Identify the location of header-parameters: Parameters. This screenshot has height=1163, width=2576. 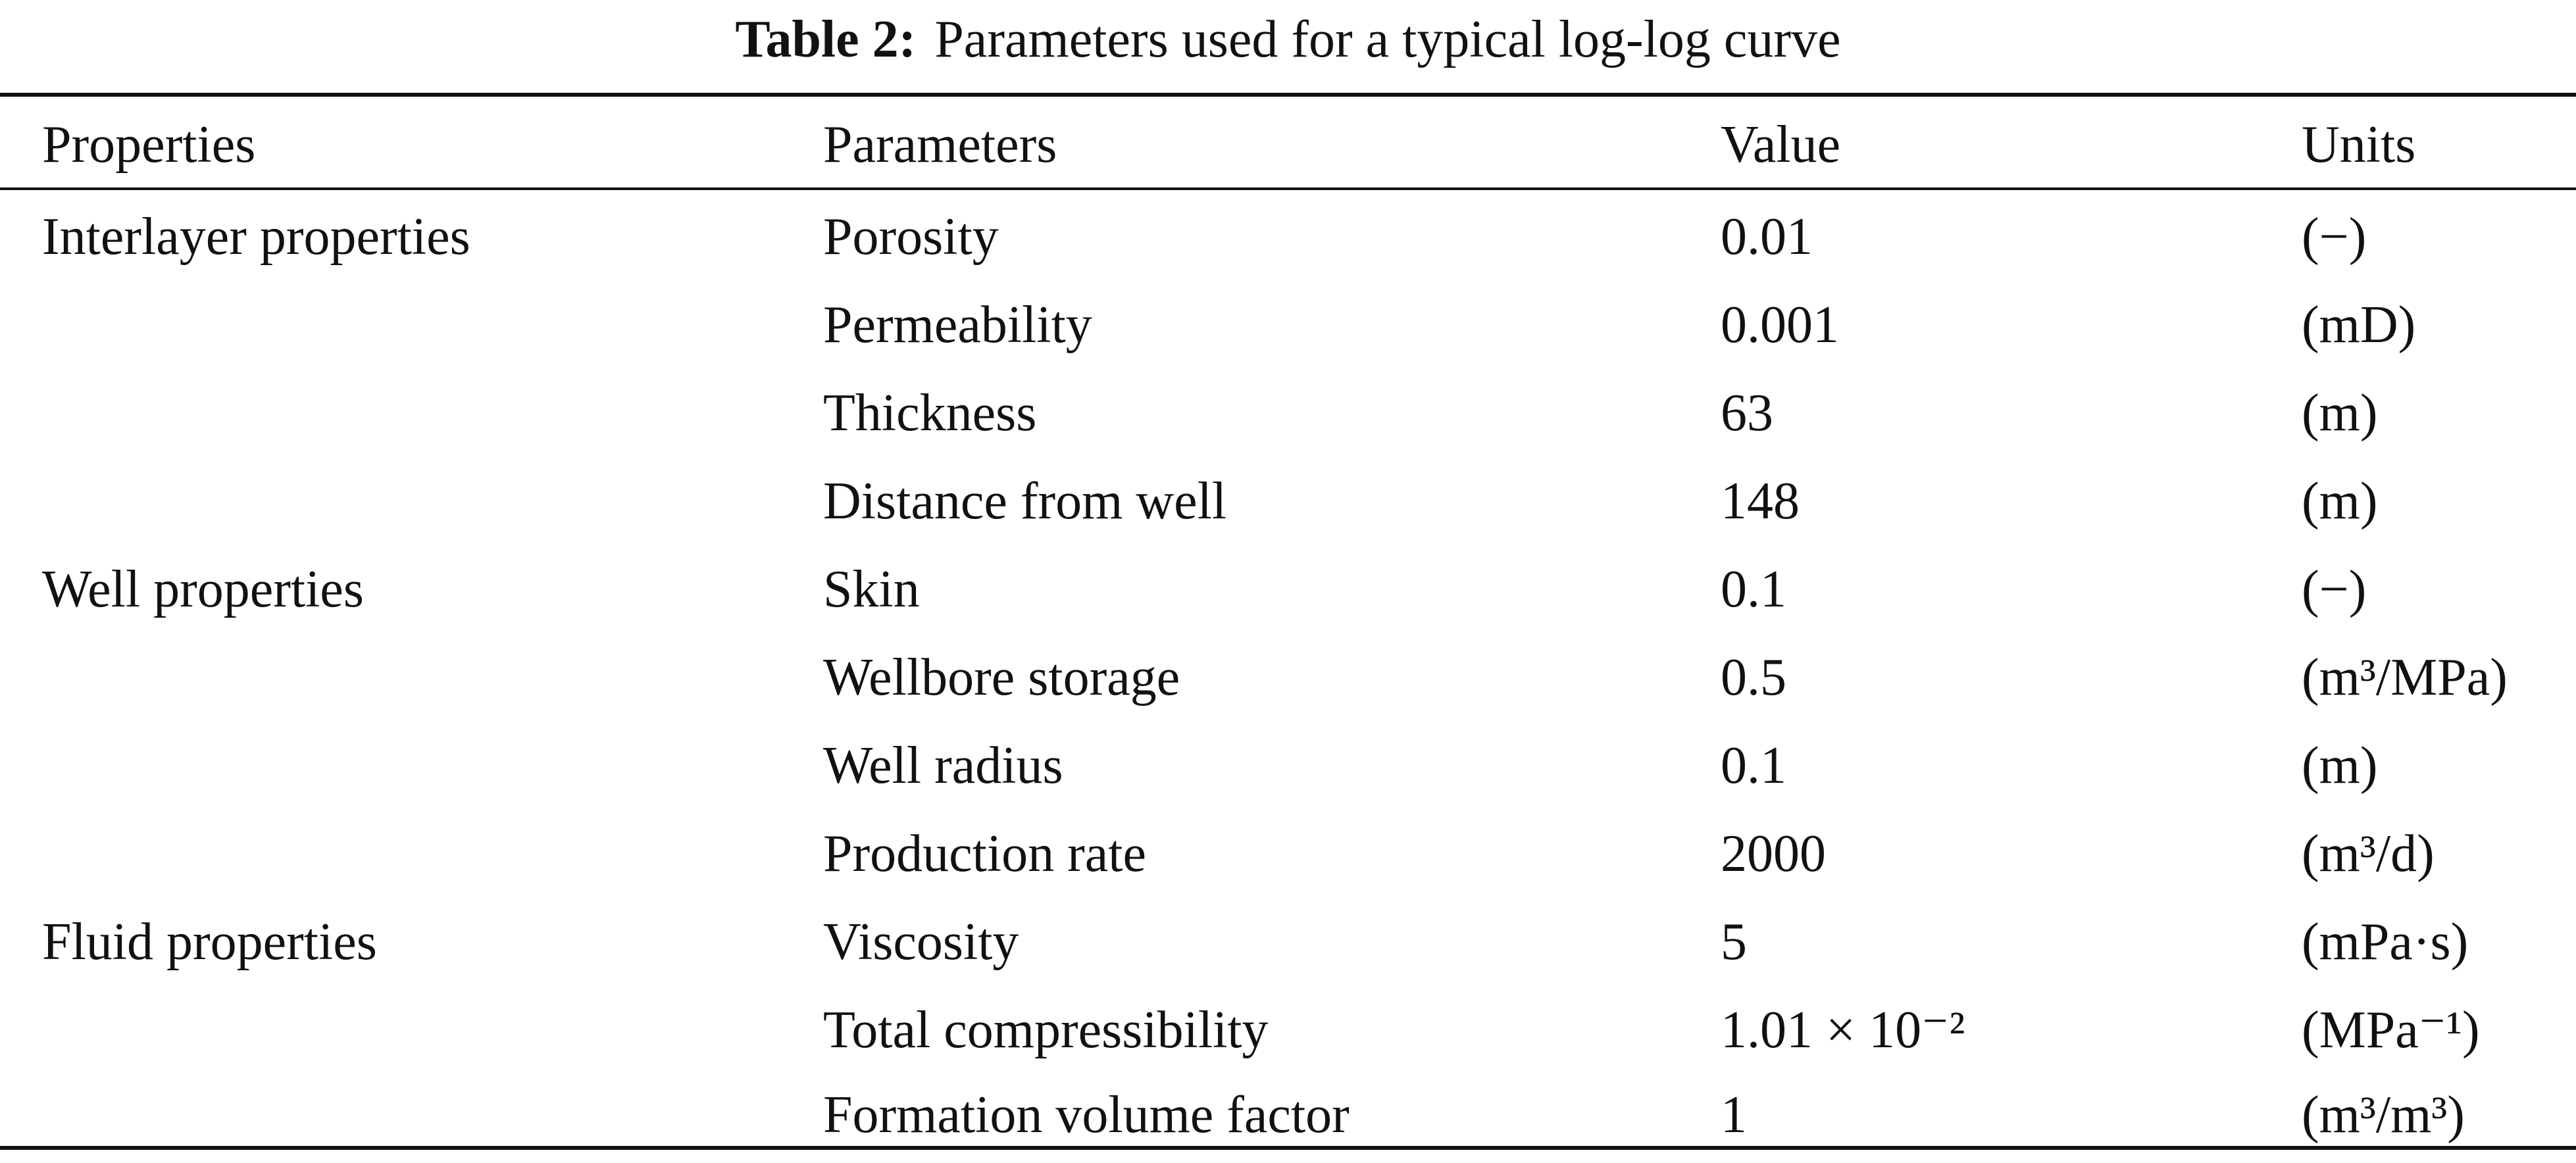
(940, 145).